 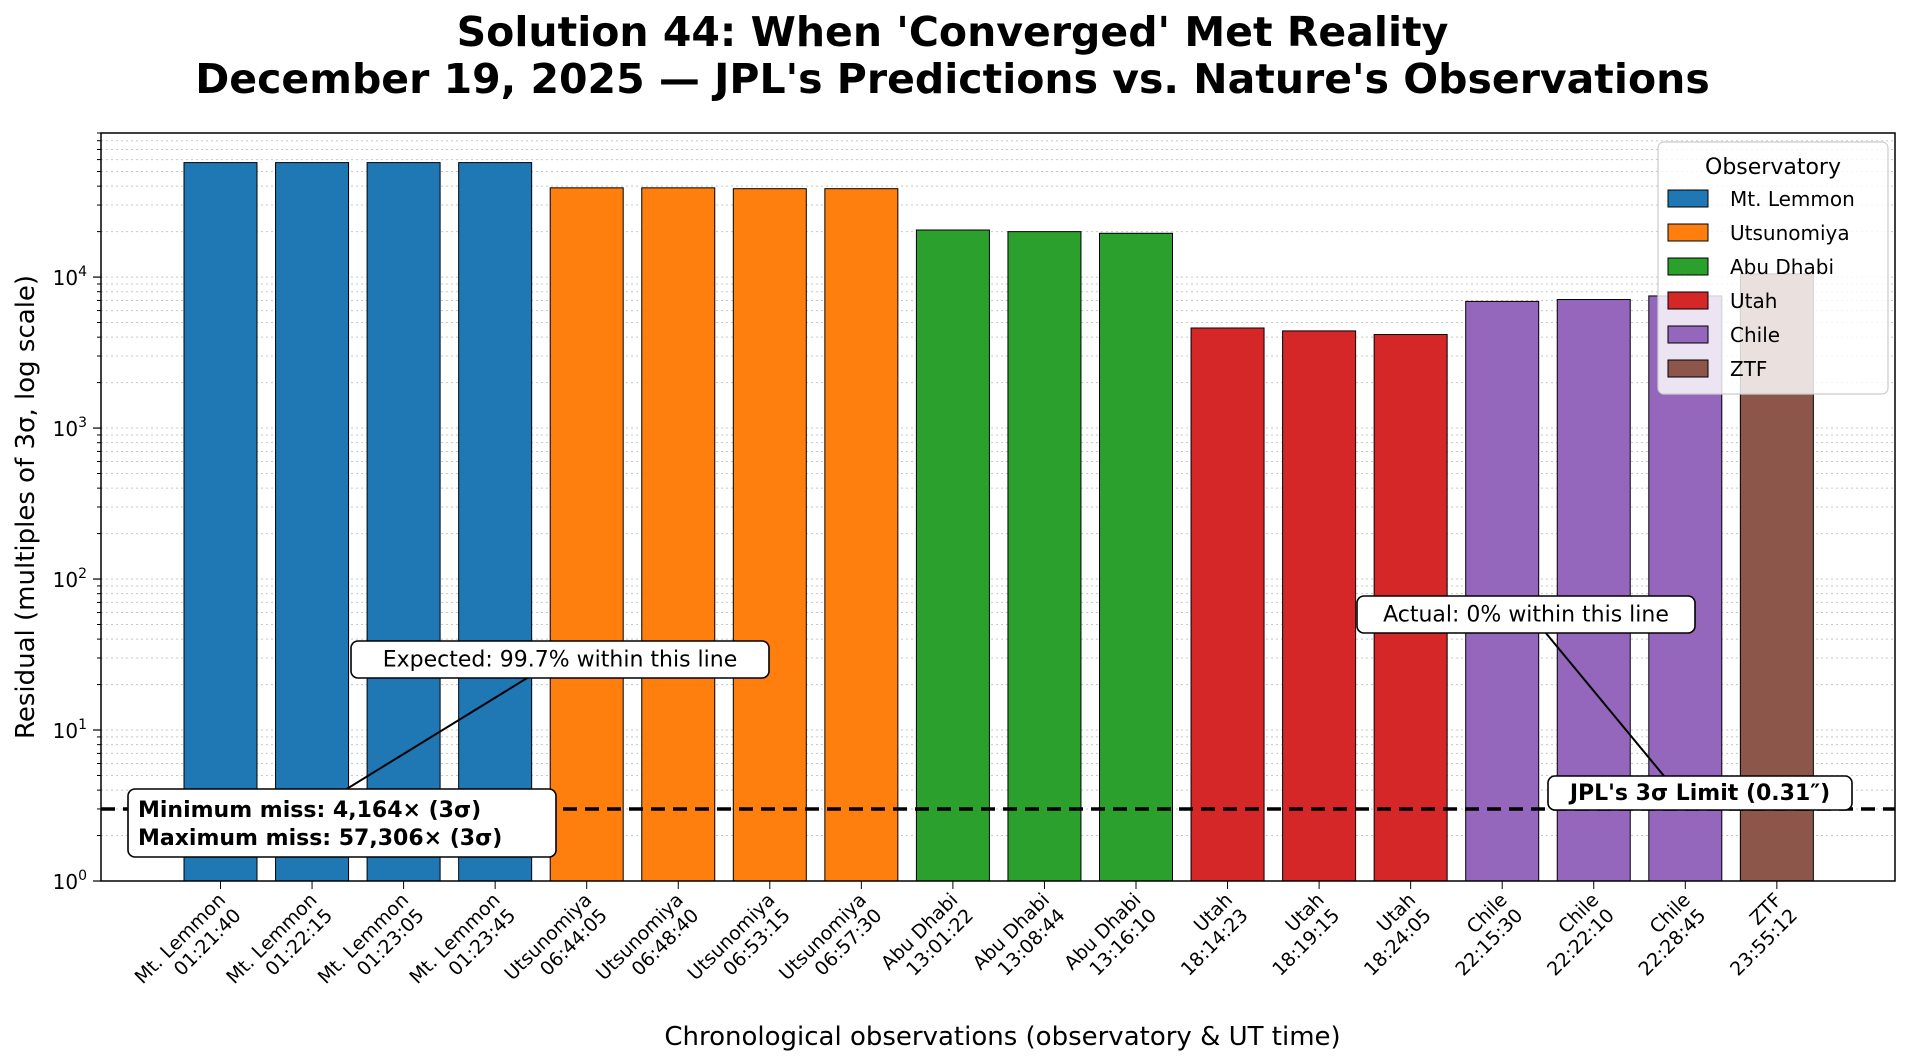 What do you see at coordinates (1019, 939) in the screenshot?
I see `x-tick-label: Abu Dhabi13:08:44` at bounding box center [1019, 939].